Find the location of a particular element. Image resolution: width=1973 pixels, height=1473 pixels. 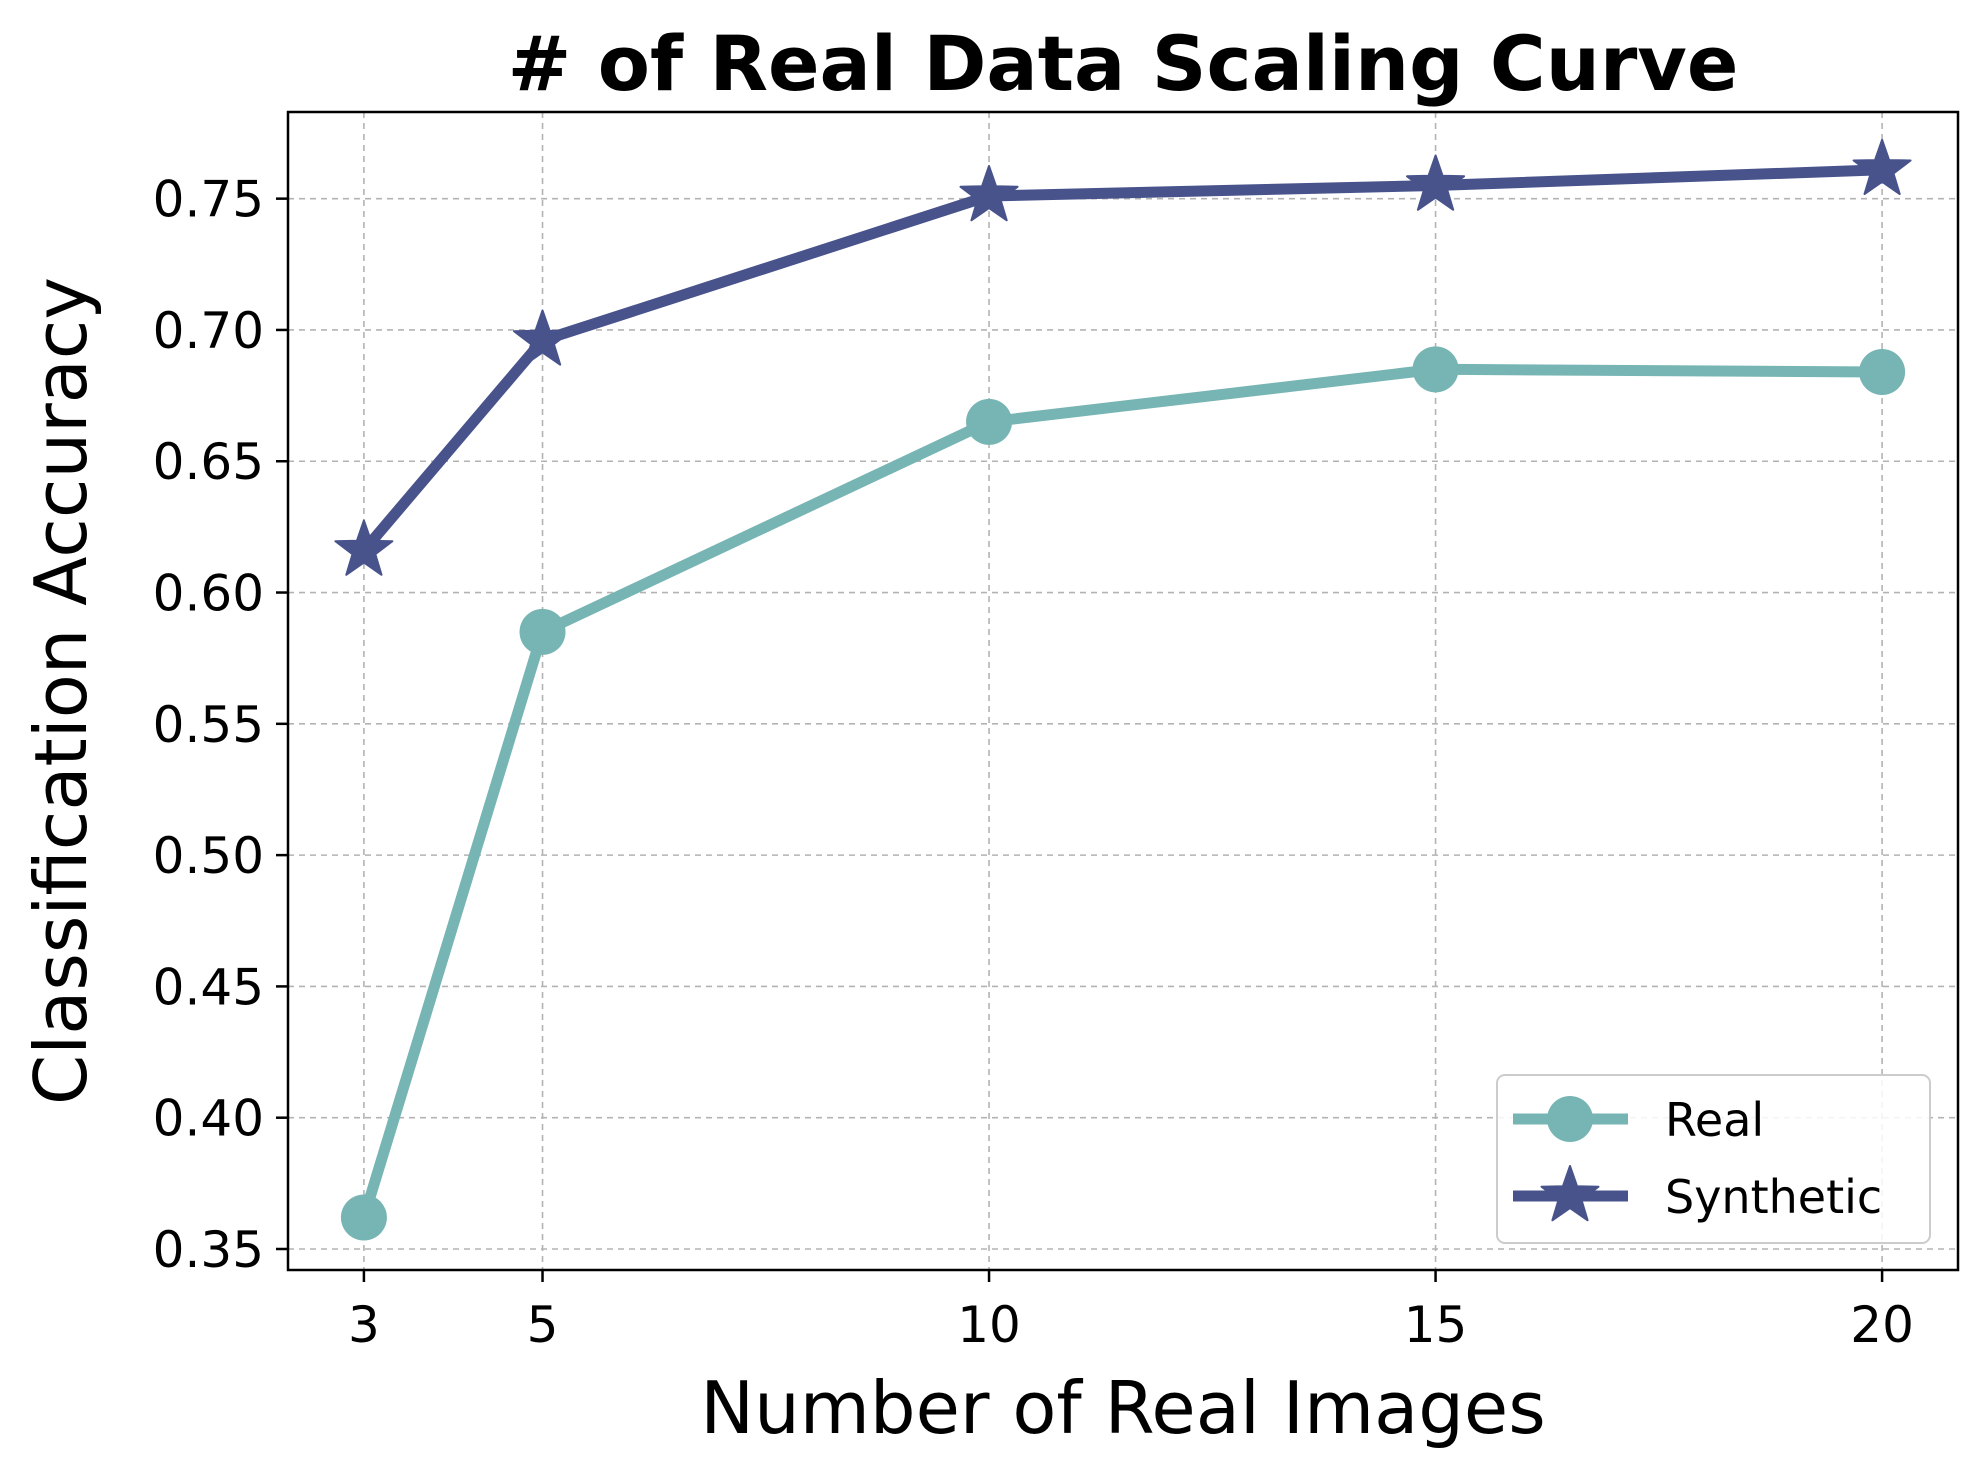

legend-marker-synthetic is located at coordinates (1570, 1193).